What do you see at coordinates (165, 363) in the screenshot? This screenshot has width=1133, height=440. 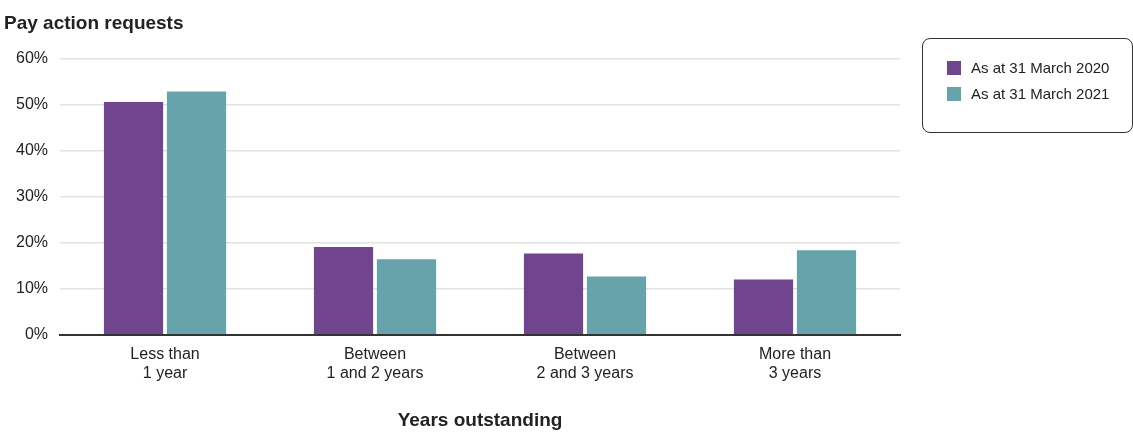 I see `x-tick-label: Less than 1 year` at bounding box center [165, 363].